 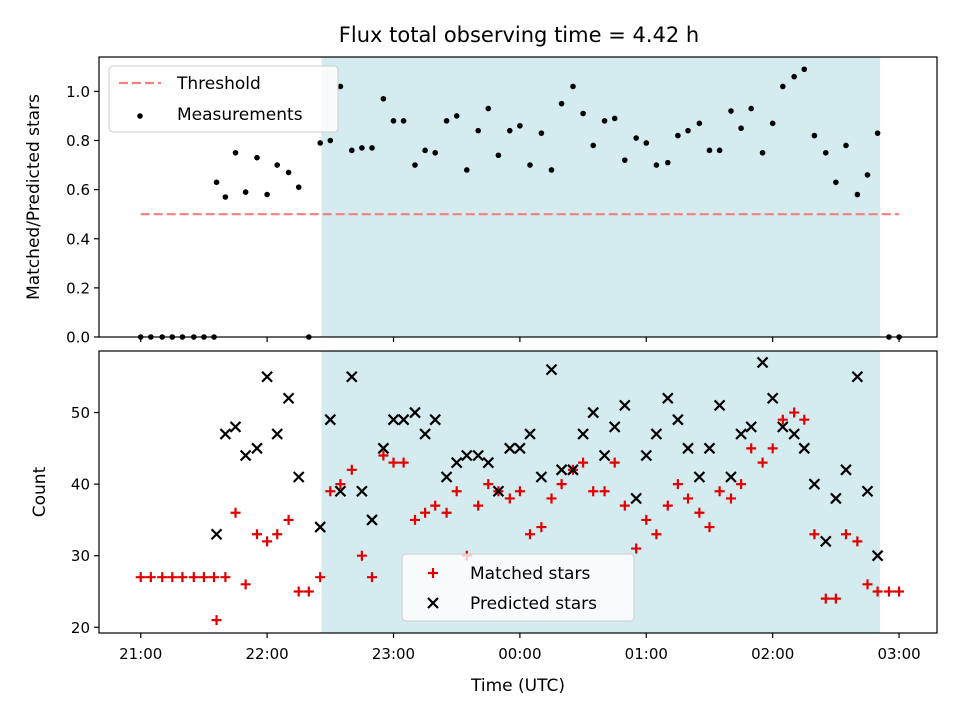 What do you see at coordinates (898, 654) in the screenshot?
I see `x-tick-label: 03:00` at bounding box center [898, 654].